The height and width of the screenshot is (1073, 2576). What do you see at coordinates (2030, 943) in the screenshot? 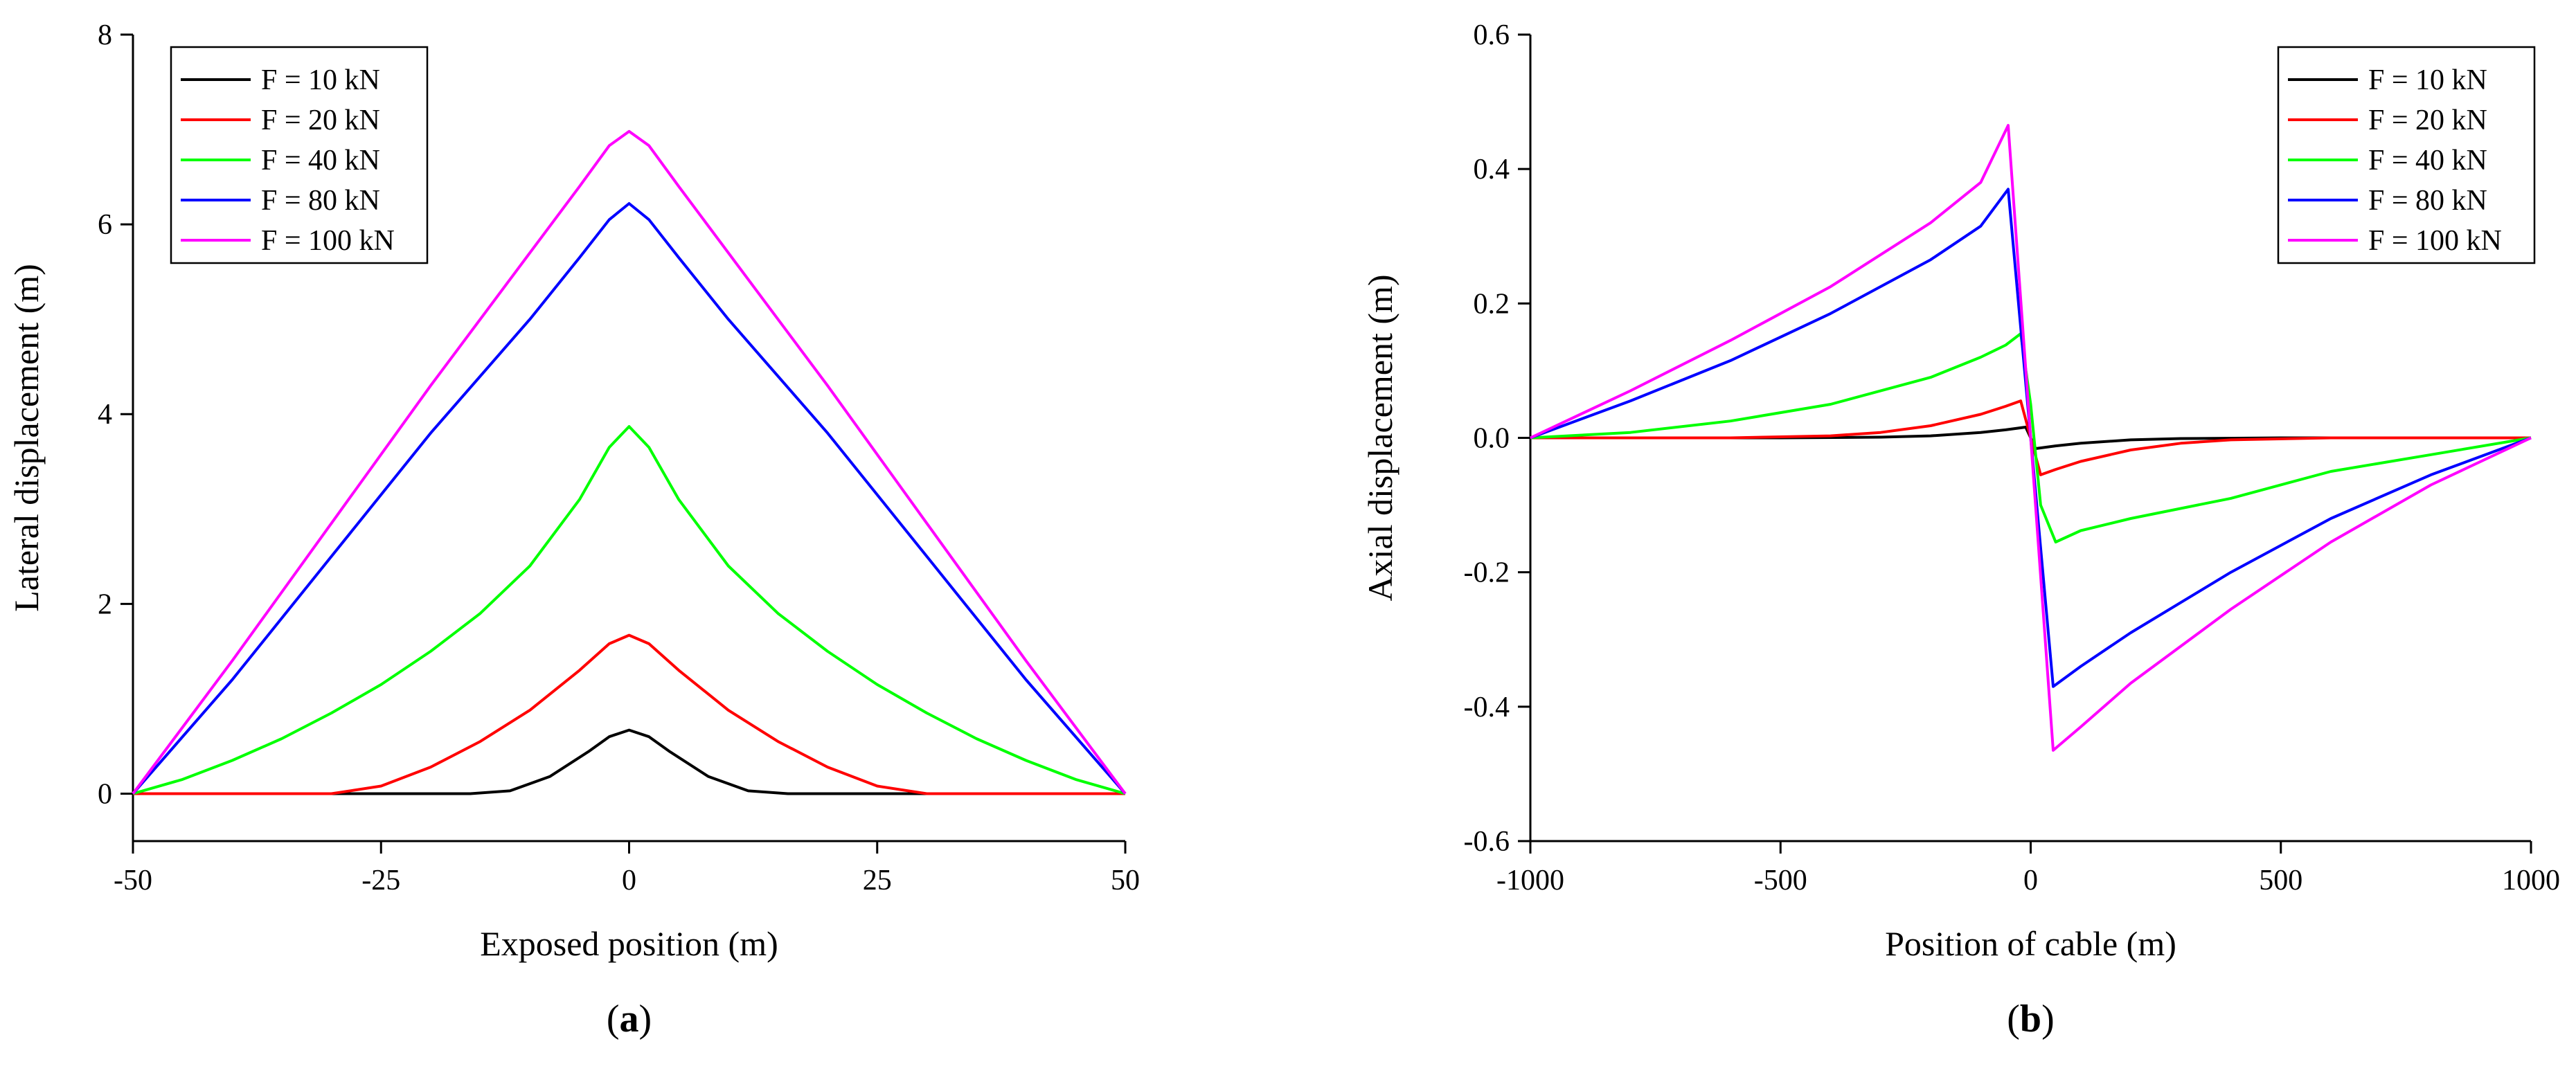
I see `x-axis-title: Position of cable (m)` at bounding box center [2030, 943].